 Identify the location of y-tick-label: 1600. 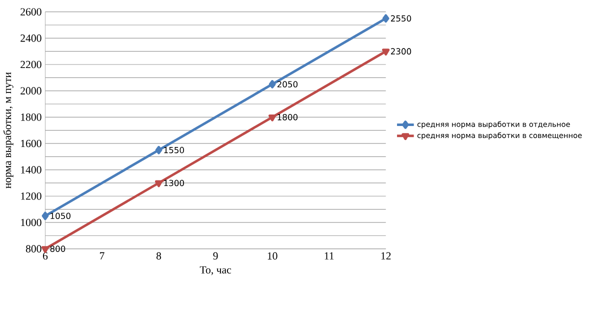
(31, 144).